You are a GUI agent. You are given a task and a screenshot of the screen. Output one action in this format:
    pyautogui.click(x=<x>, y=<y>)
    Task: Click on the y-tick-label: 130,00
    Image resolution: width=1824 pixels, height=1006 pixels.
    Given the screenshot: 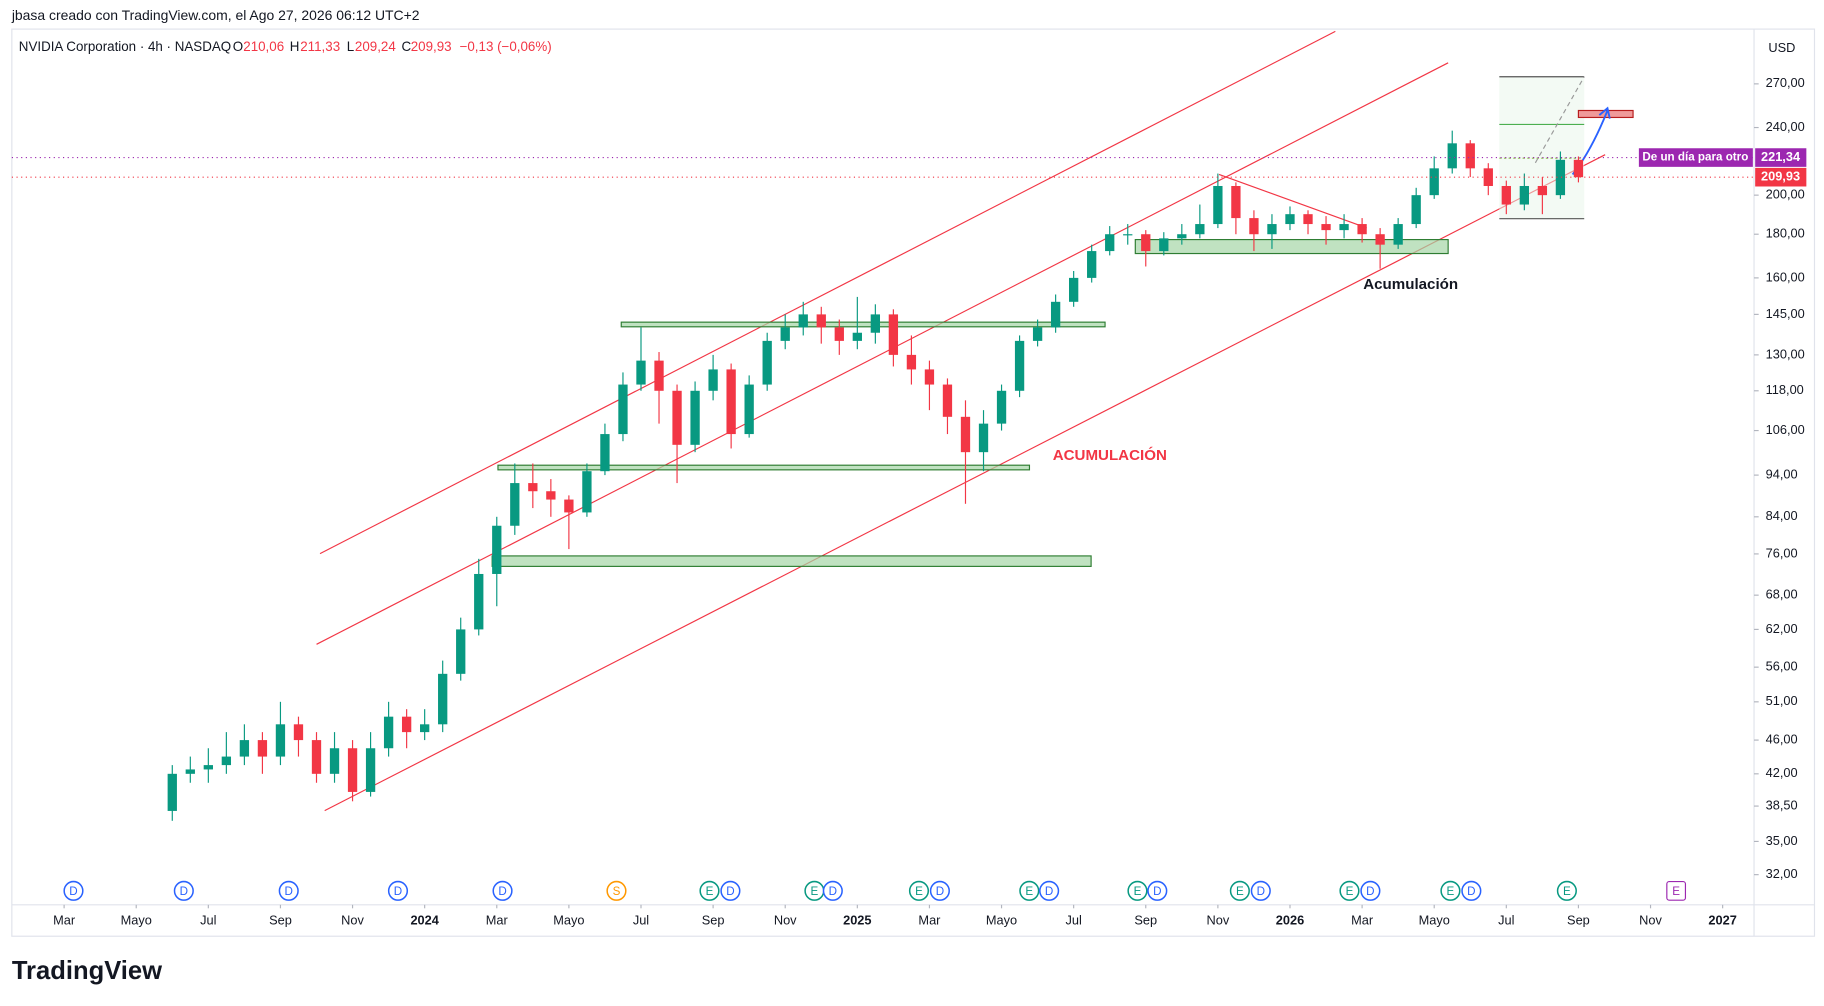 What is the action you would take?
    pyautogui.click(x=1785, y=353)
    